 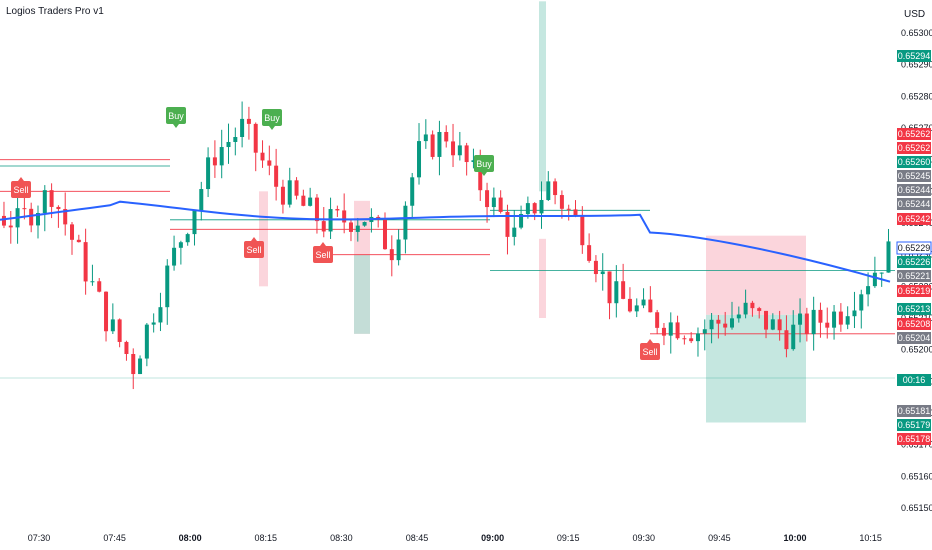 I want to click on y-tick-label: 0.65150, so click(x=916, y=508).